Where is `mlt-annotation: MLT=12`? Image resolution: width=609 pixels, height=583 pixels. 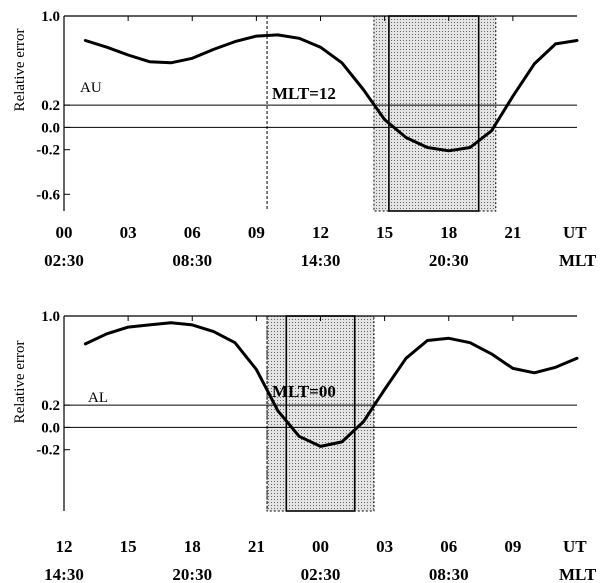 mlt-annotation: MLT=12 is located at coordinates (304, 93).